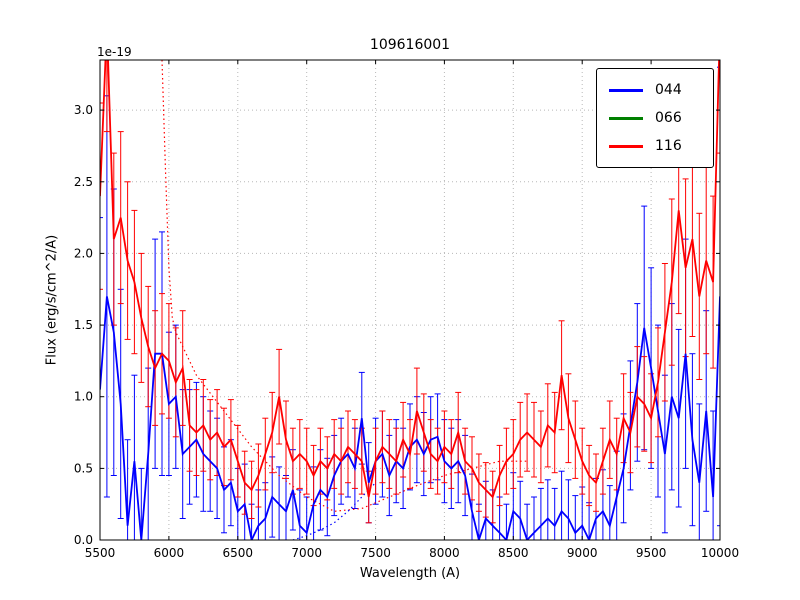 The height and width of the screenshot is (600, 800). I want to click on legend-line-sample-red, so click(626, 146).